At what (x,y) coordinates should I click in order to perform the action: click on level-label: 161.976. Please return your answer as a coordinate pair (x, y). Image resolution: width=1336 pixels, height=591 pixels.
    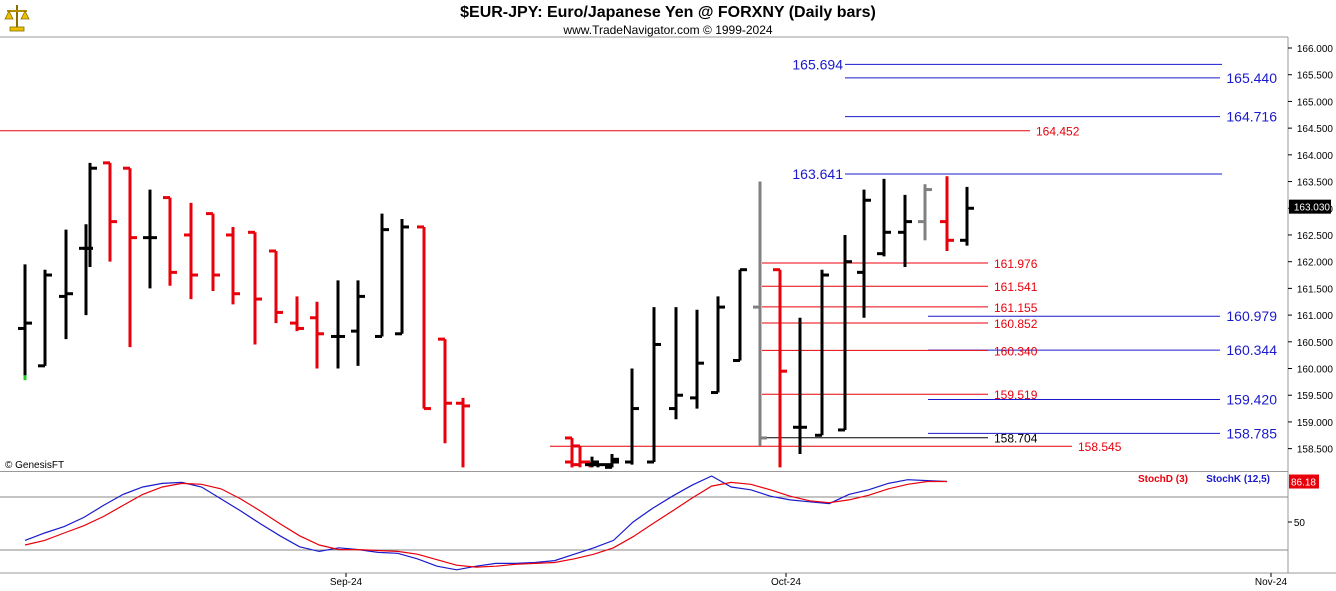
    Looking at the image, I should click on (1016, 264).